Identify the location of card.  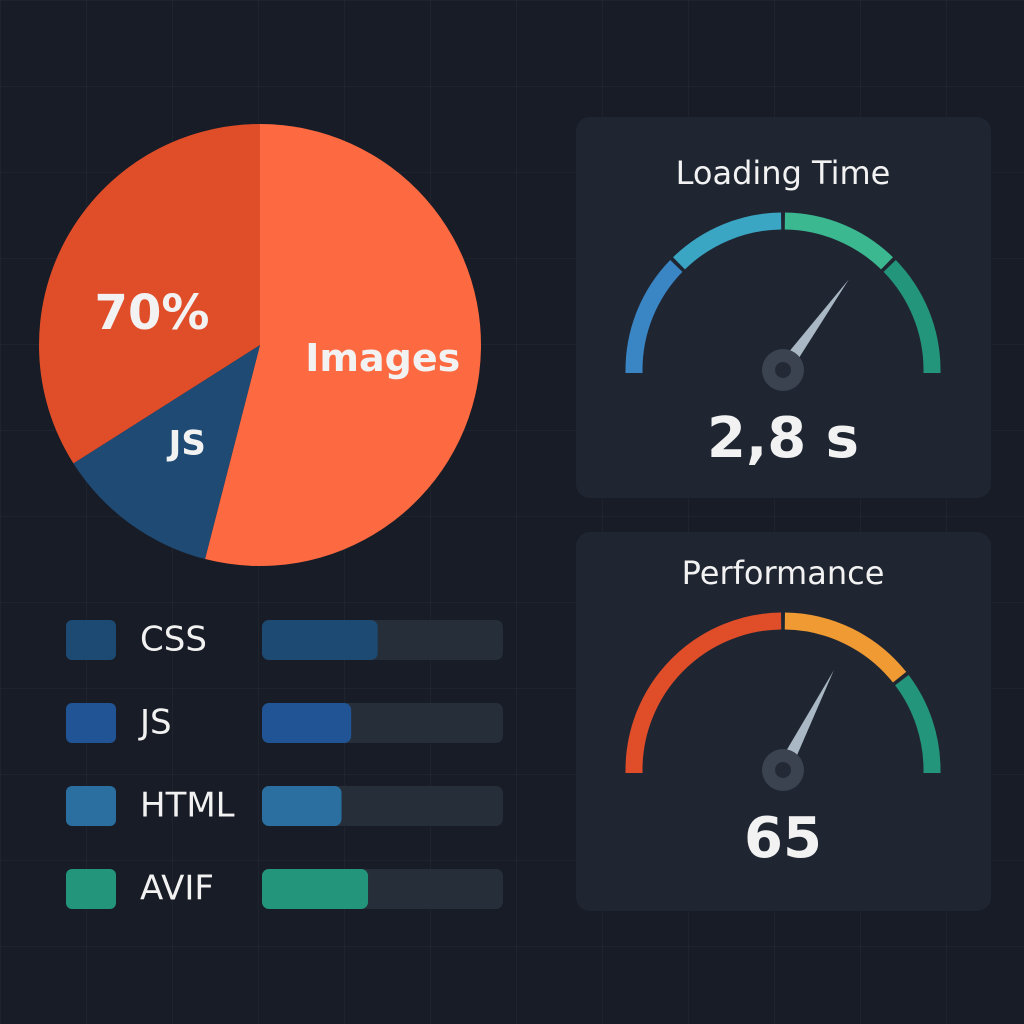
(783, 721).